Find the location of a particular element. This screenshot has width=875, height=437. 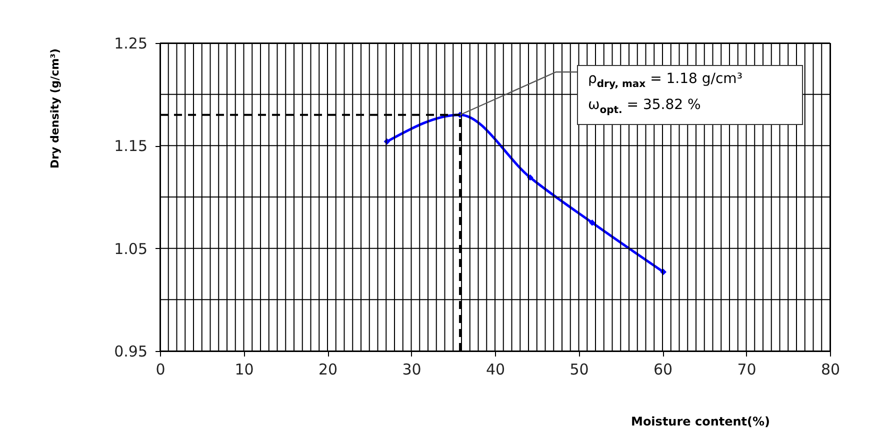

y-axis-title: Dry density (g/cm³) is located at coordinates (55, 108).